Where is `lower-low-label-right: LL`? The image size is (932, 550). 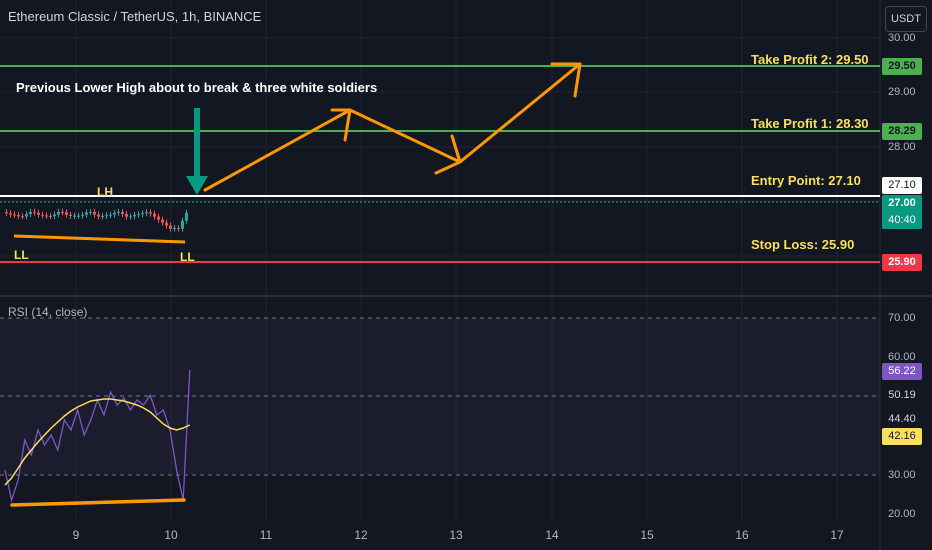 lower-low-label-right: LL is located at coordinates (187, 257).